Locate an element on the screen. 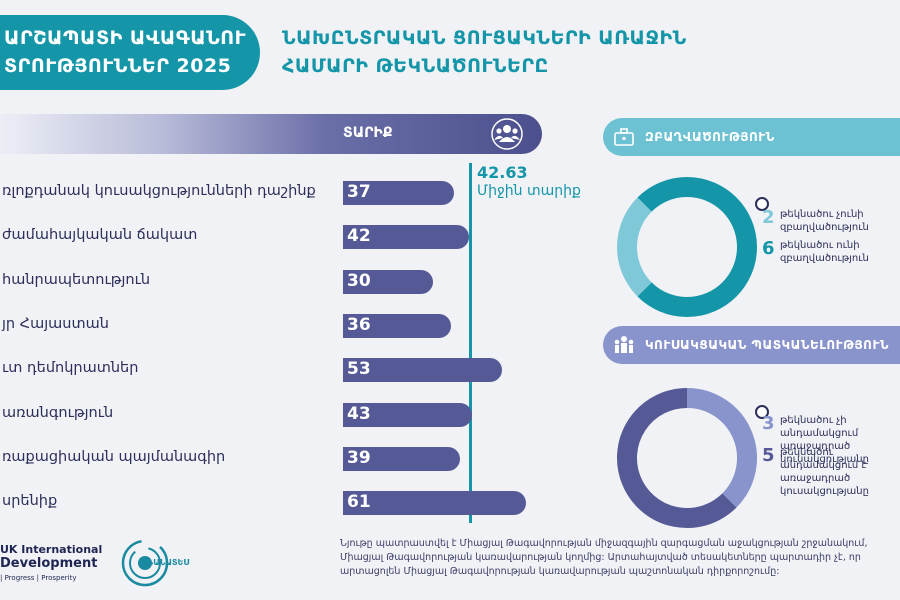 The image size is (900, 600). employment-label-1: թեկնածու ունի զբաղվածություն is located at coordinates (824, 252).